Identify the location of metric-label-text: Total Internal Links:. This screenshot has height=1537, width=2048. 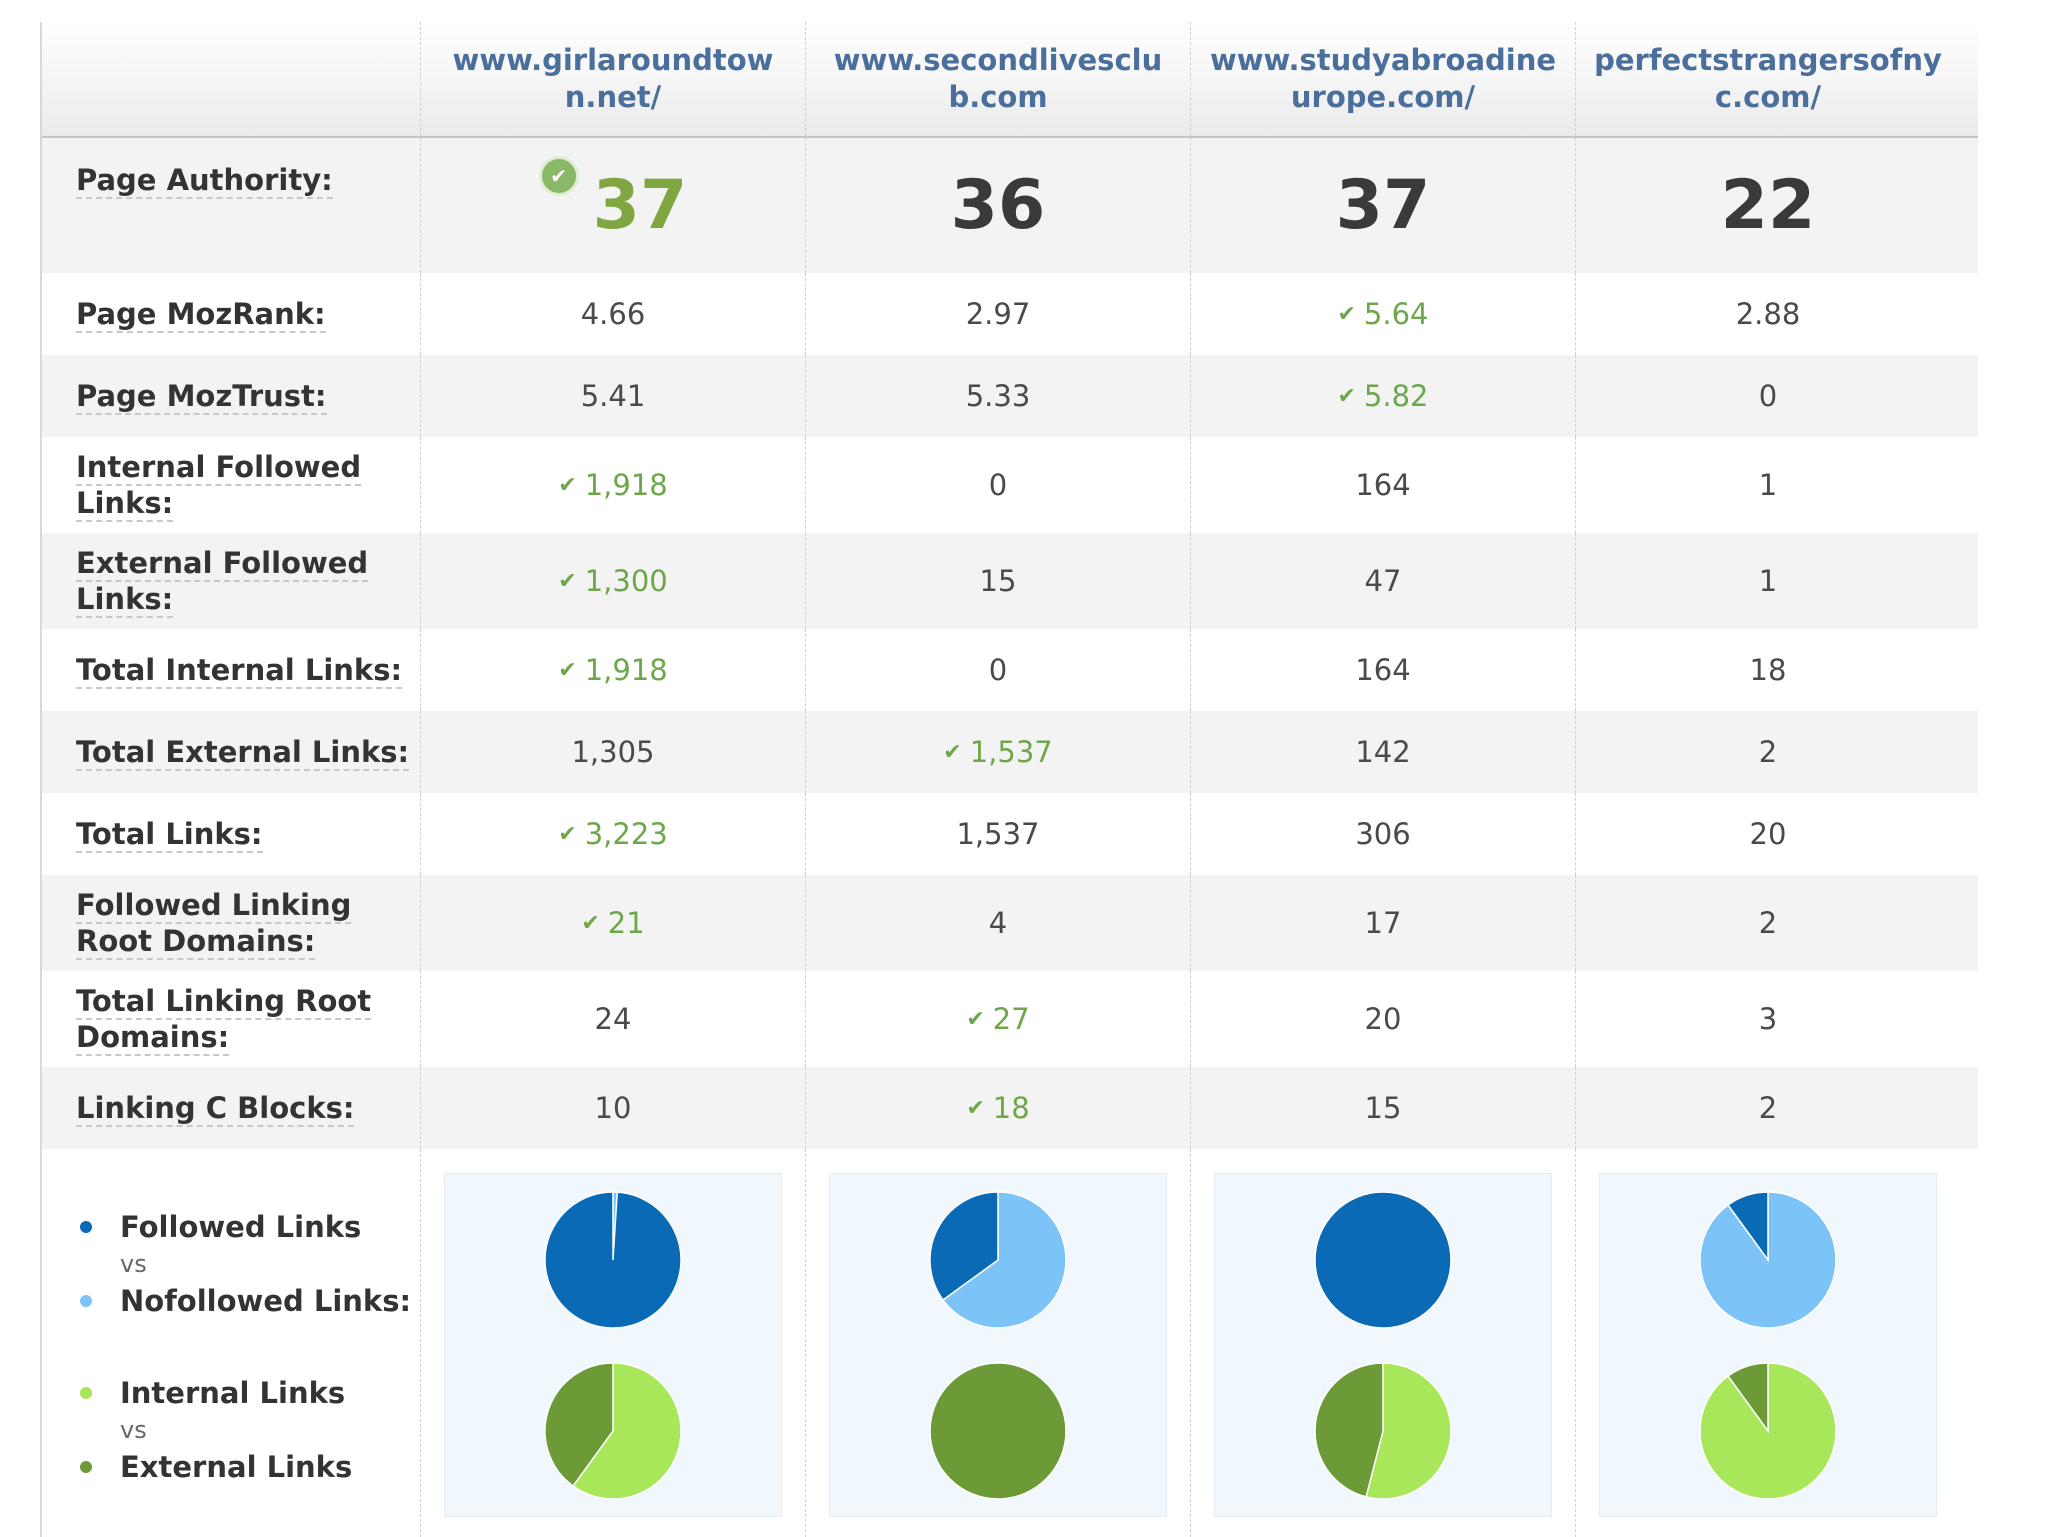
(239, 671).